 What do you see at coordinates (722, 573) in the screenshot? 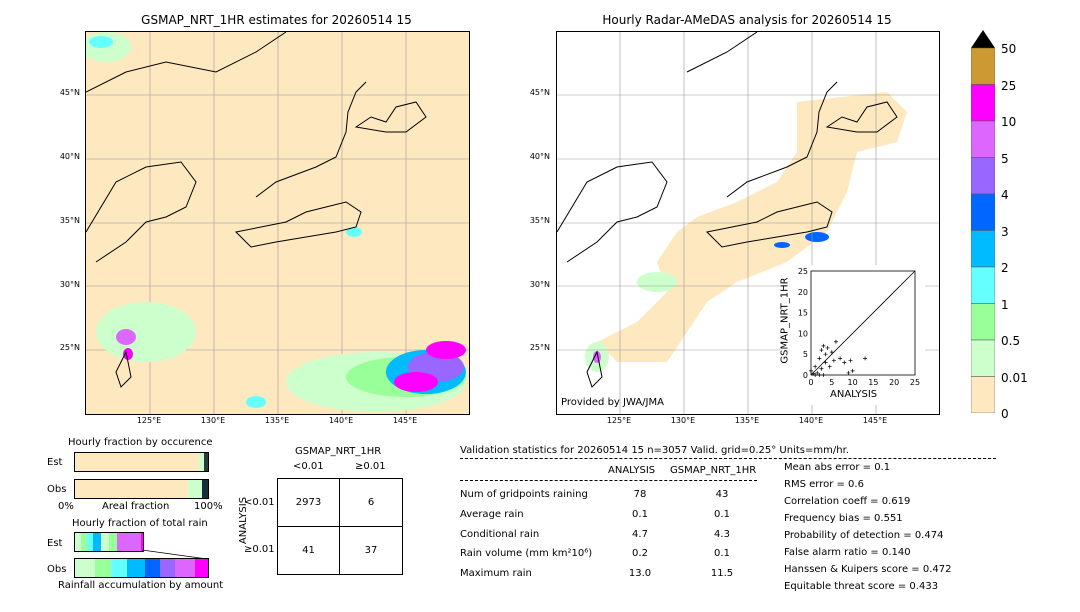
I see `row-g-maximum: 11.5` at bounding box center [722, 573].